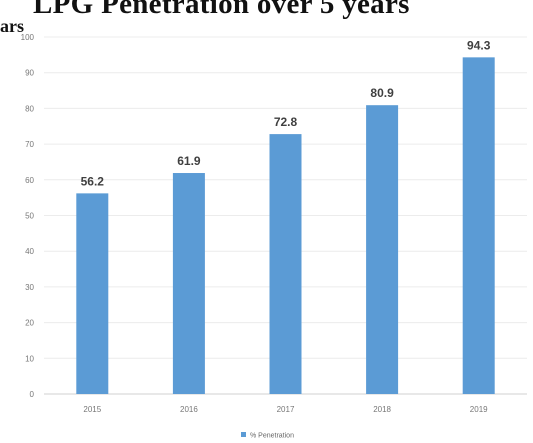  I want to click on legend: % Penetration, so click(267, 436).